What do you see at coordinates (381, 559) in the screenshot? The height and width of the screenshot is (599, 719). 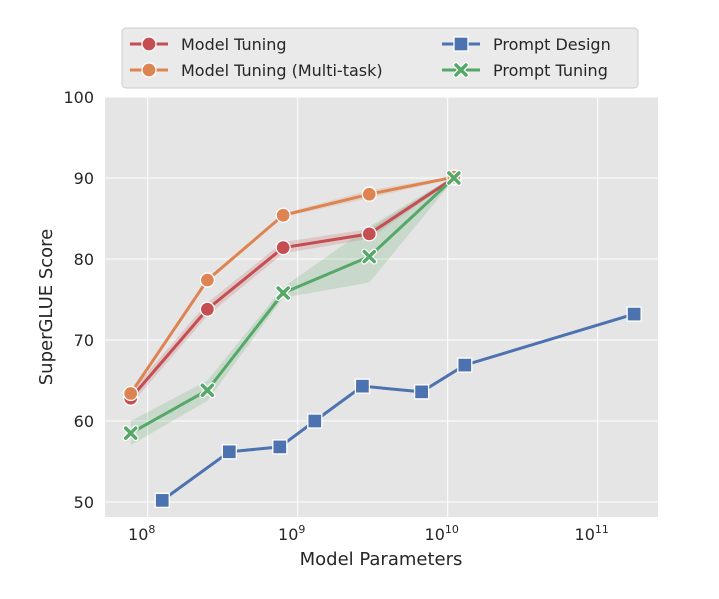 I see `x-axis-label: Model Parameters` at bounding box center [381, 559].